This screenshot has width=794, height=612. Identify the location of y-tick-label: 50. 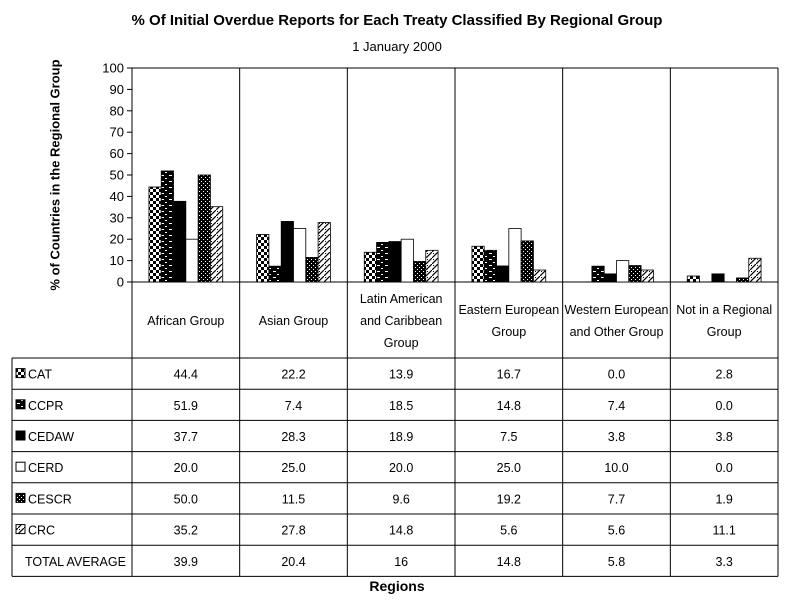
(117, 175).